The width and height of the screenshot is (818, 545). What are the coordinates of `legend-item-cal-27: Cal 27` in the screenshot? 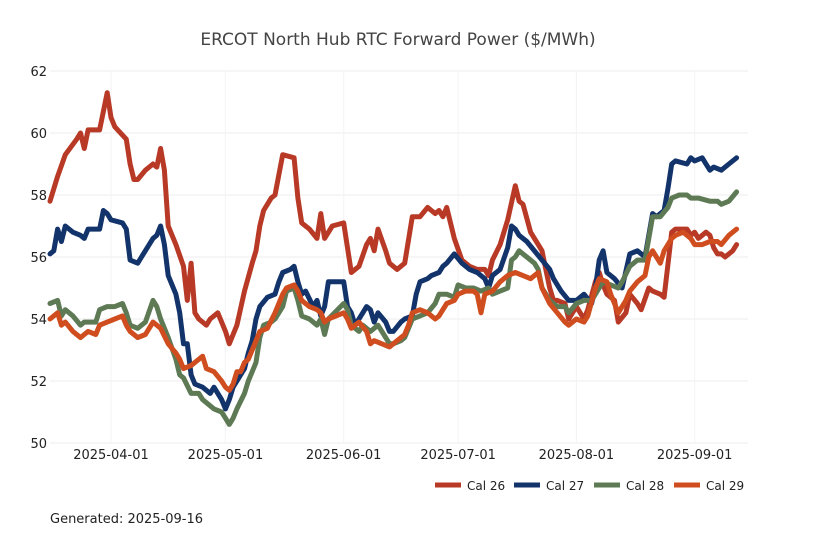 It's located at (549, 486).